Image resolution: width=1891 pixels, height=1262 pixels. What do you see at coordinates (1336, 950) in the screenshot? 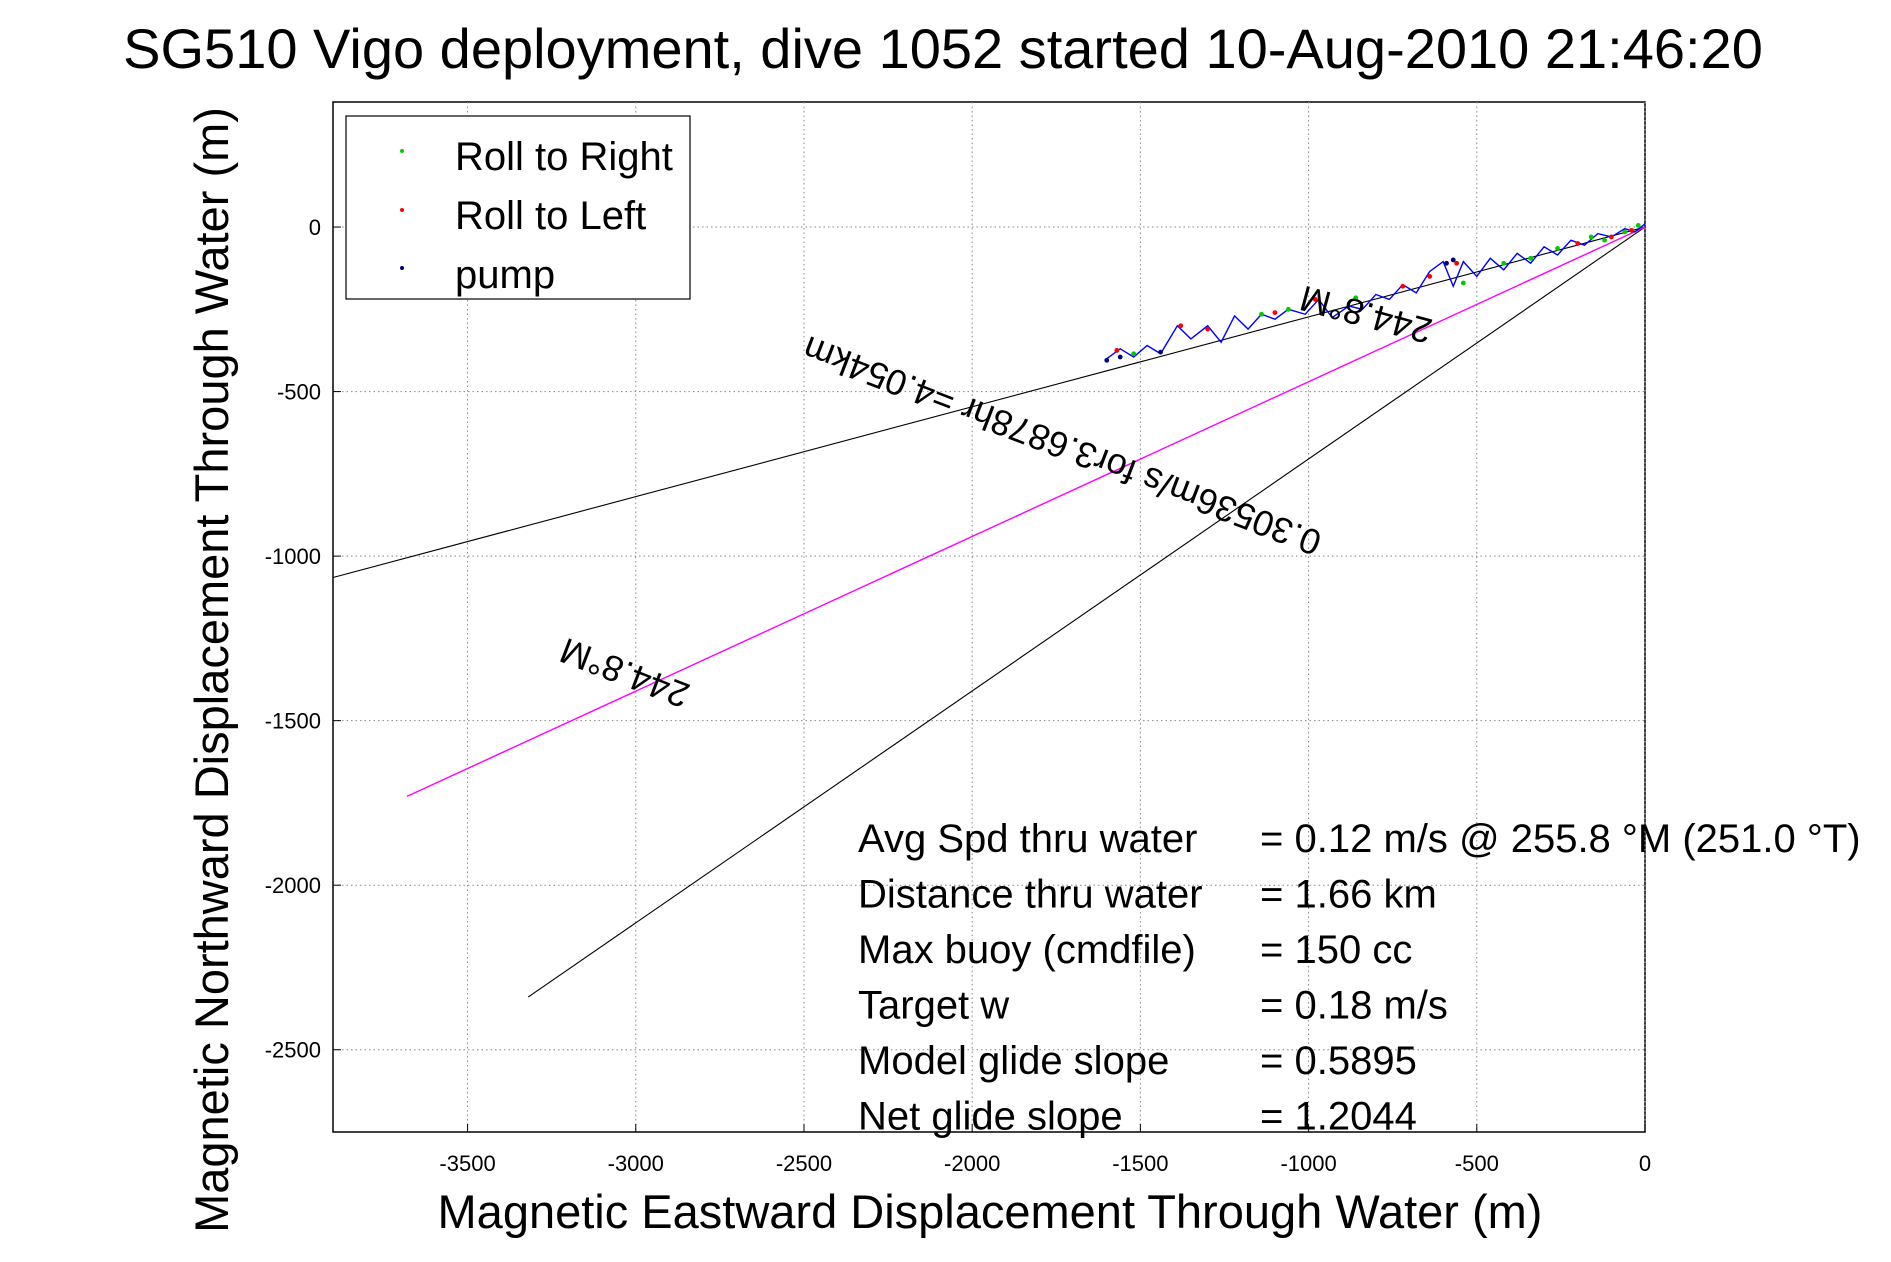
I see `stat-value: = 150 cc` at bounding box center [1336, 950].